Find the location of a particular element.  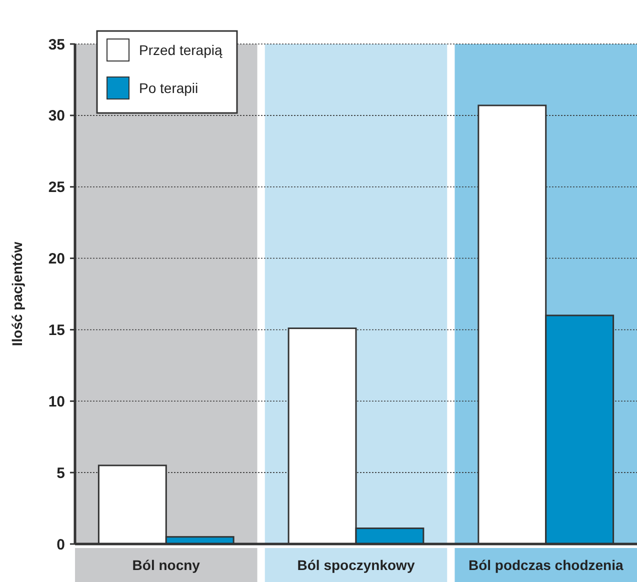

y-tick-label: 10 is located at coordinates (56, 401).